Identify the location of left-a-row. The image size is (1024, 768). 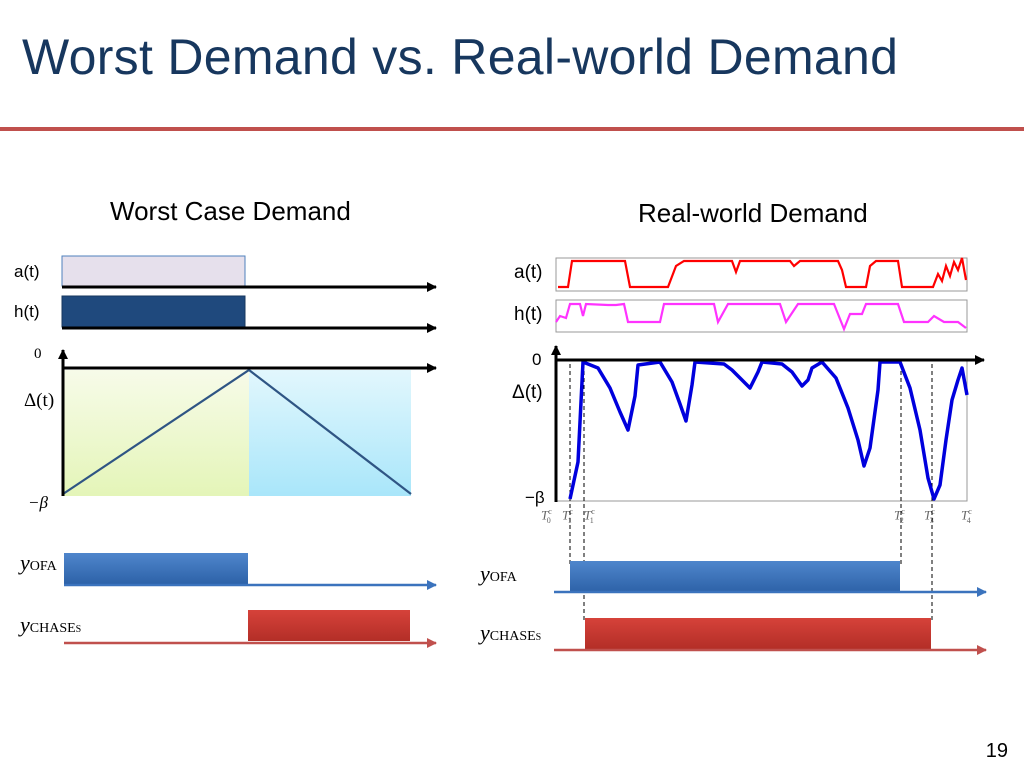
(249, 273).